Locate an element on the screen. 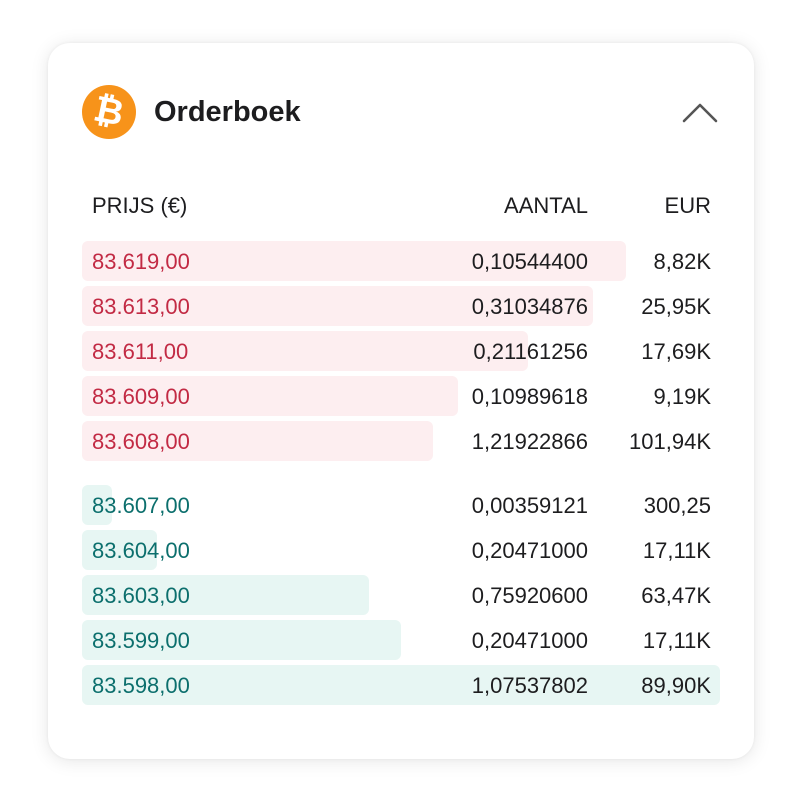  column-header-amount: AANTAL is located at coordinates (546, 205).